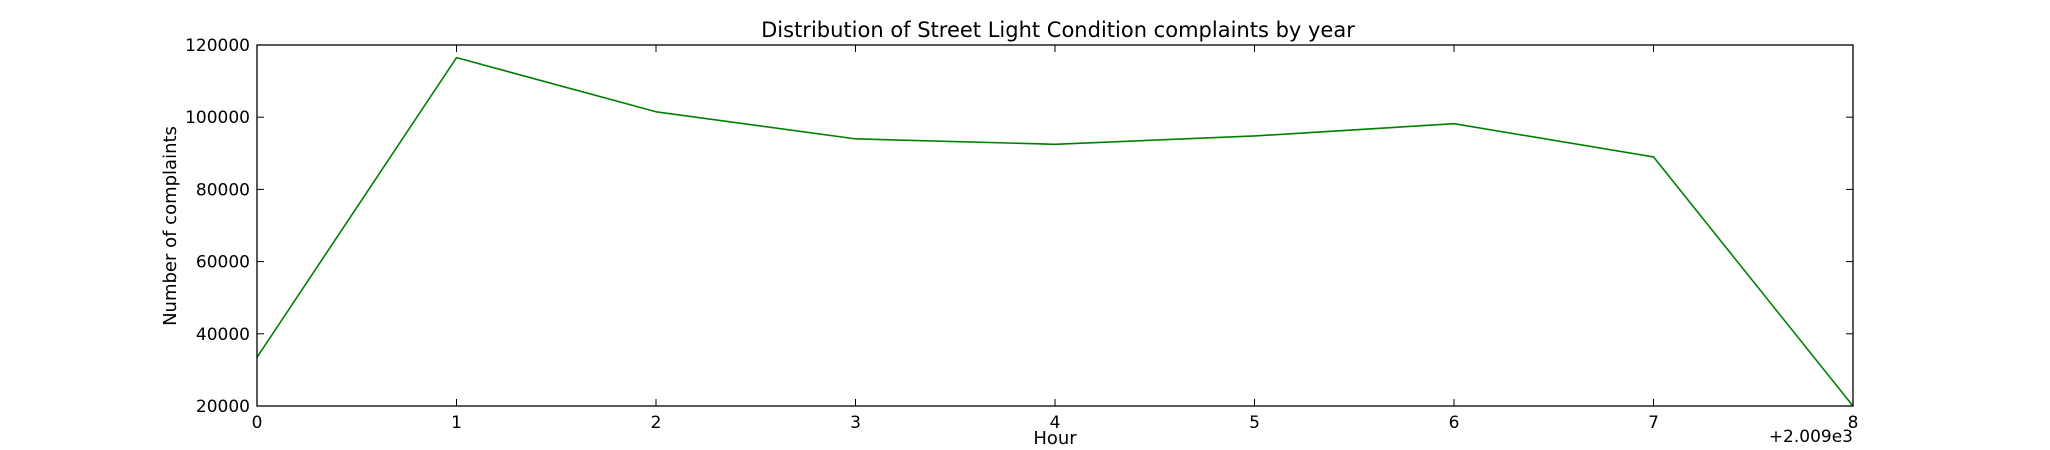 This screenshot has width=2050, height=450. What do you see at coordinates (223, 335) in the screenshot?
I see `y-tick-label: 40000` at bounding box center [223, 335].